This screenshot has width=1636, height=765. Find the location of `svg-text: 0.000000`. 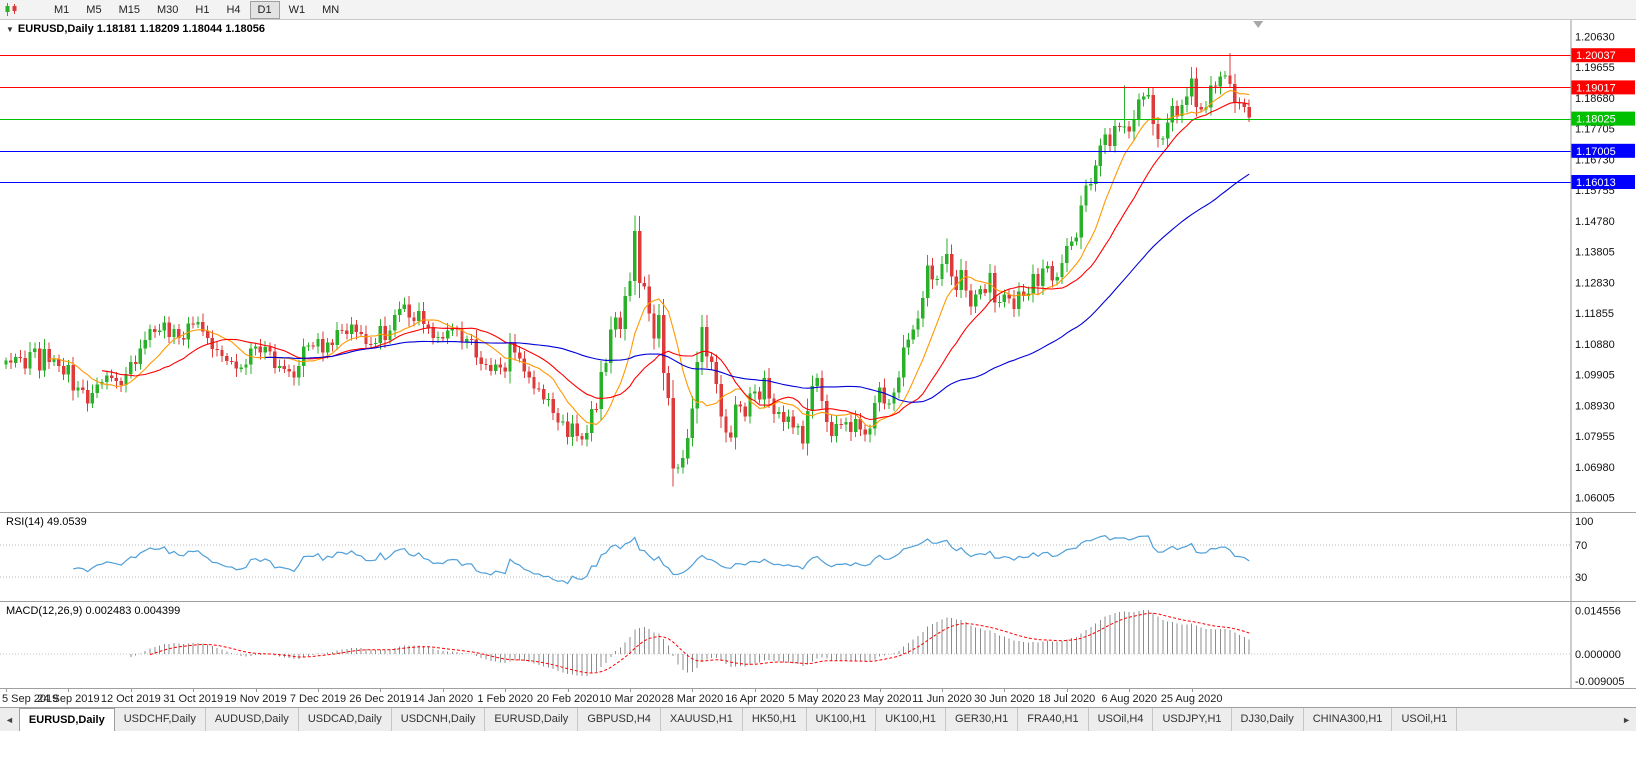

svg-text: 0.000000 is located at coordinates (1598, 655).